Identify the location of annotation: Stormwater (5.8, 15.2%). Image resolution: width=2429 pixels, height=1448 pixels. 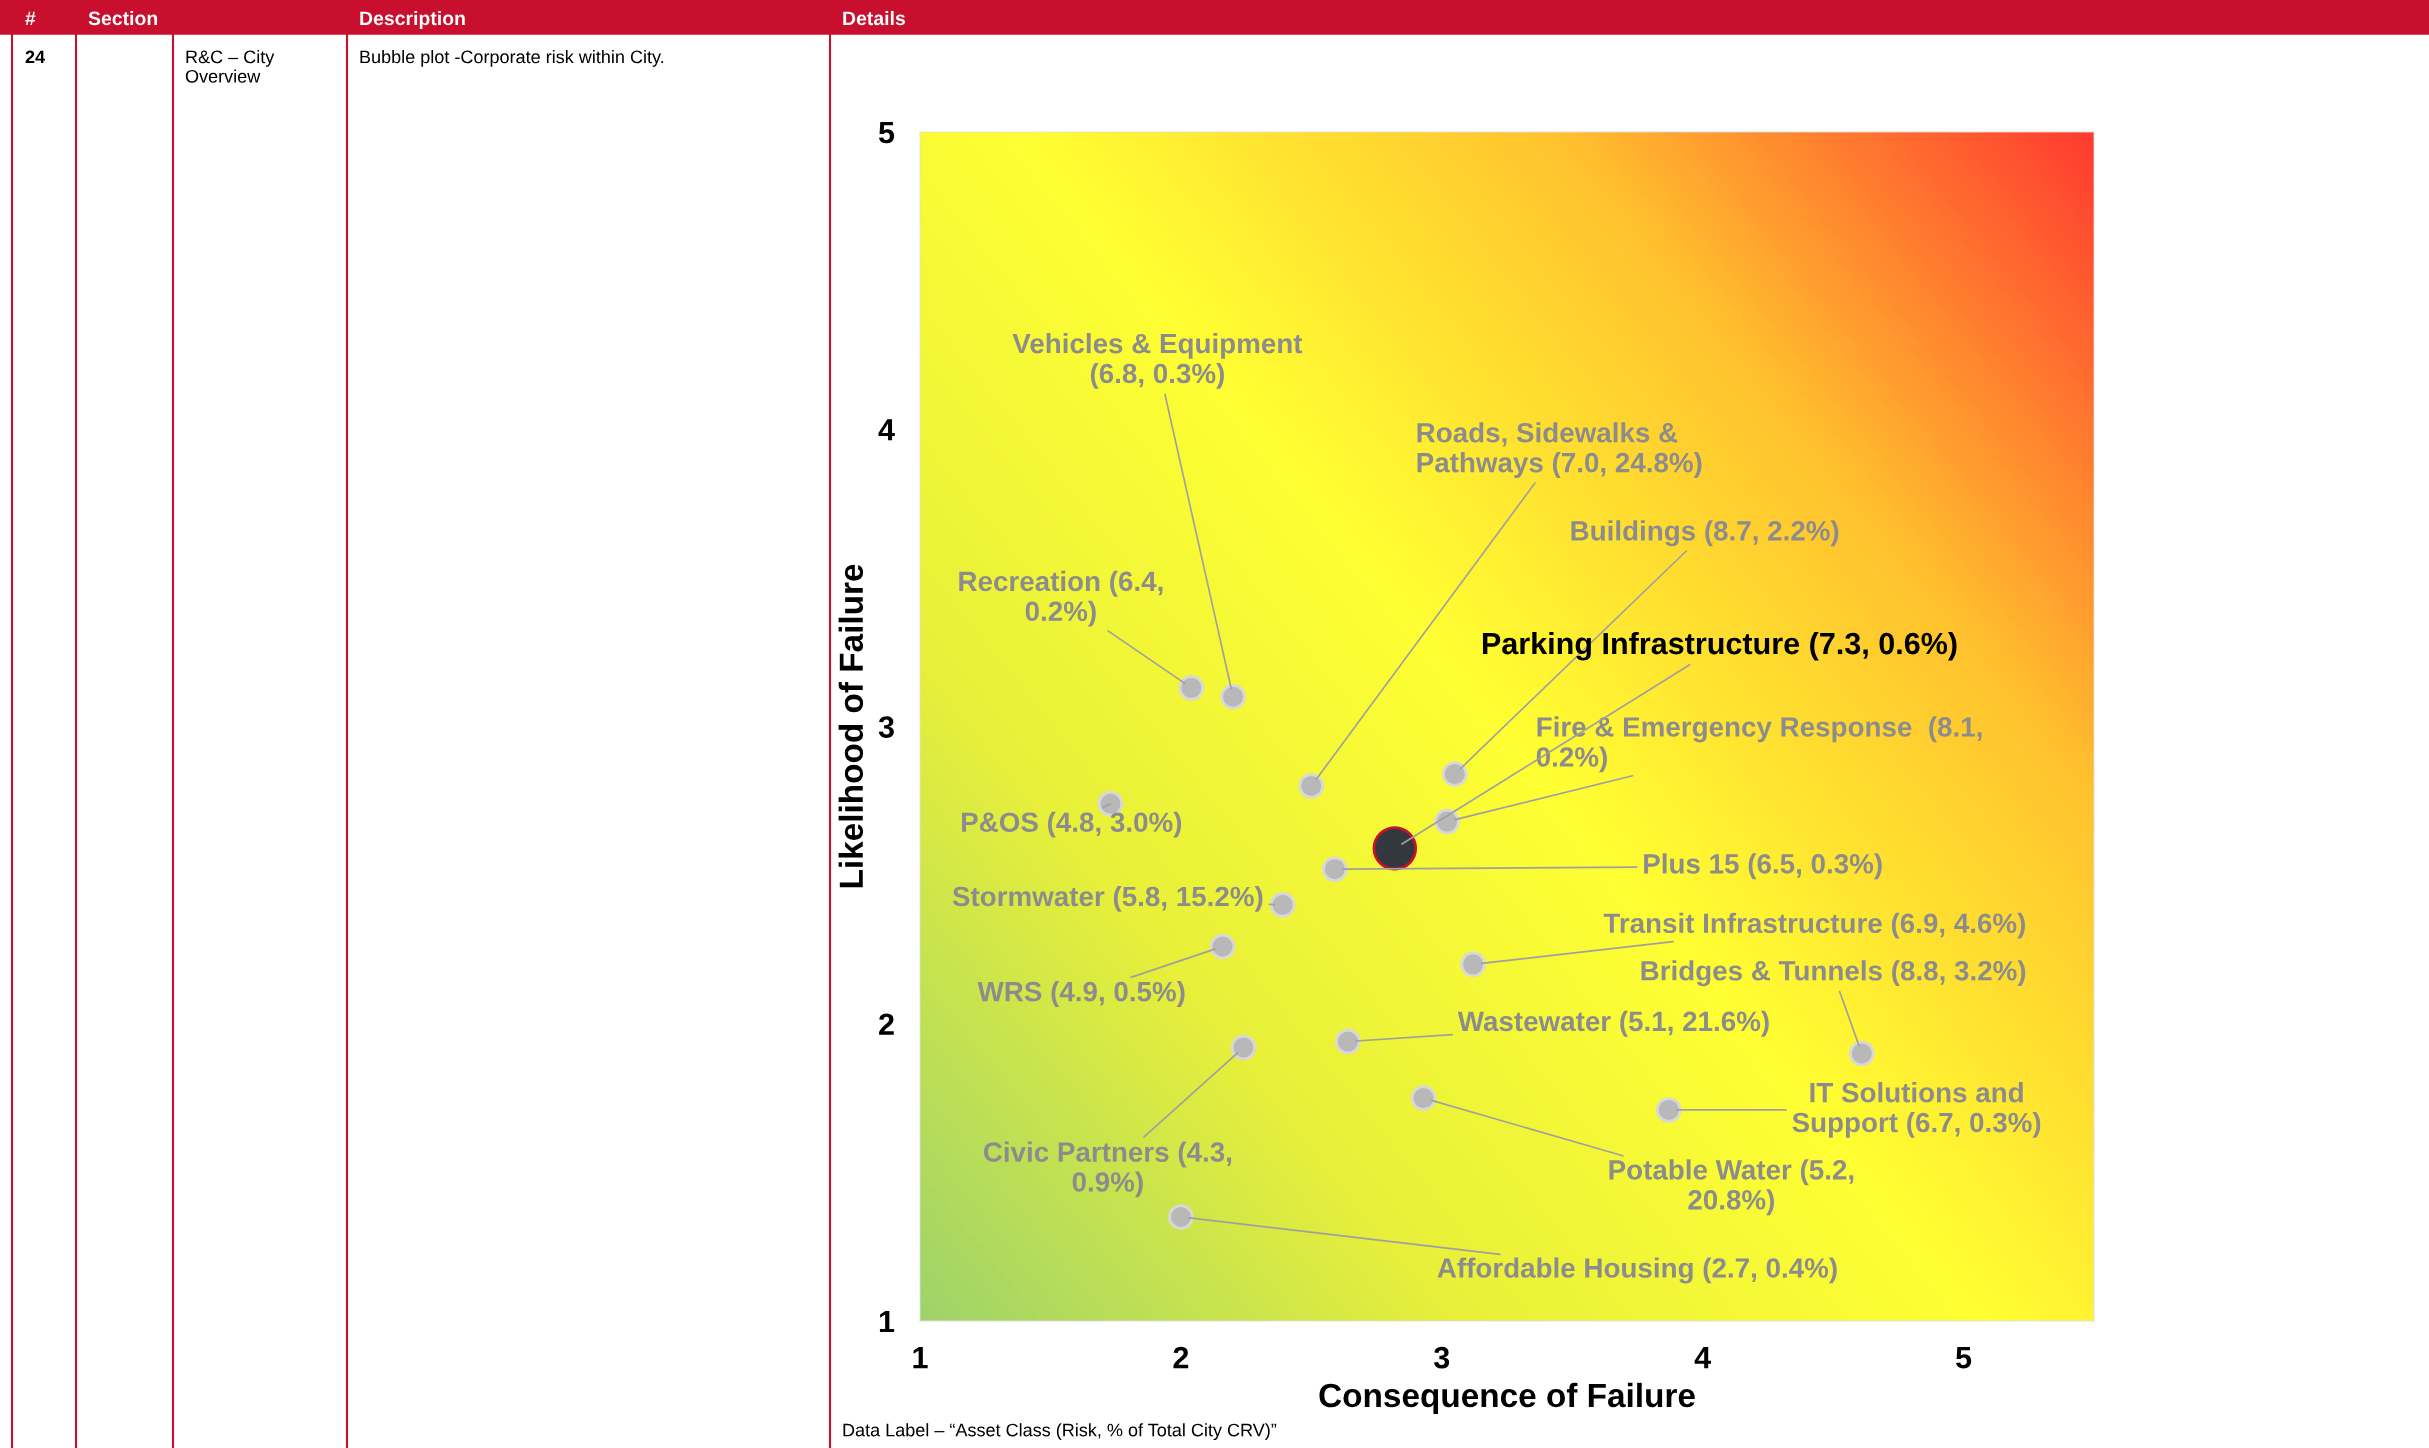
(1107, 898).